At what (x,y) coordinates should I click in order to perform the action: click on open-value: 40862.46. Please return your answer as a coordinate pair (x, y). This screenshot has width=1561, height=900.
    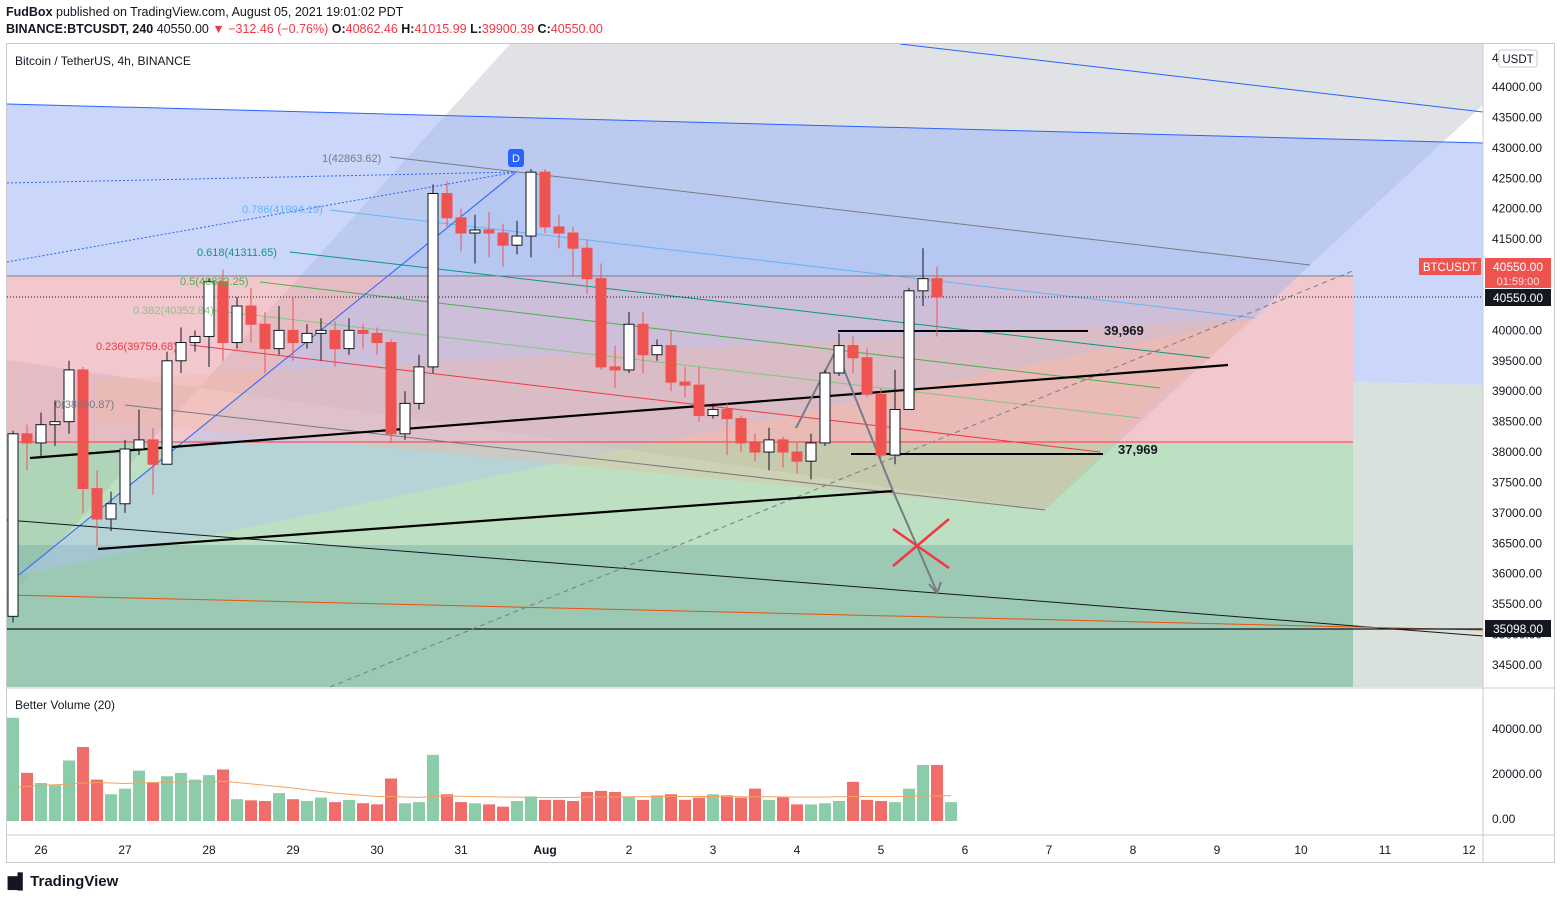
    Looking at the image, I should click on (371, 29).